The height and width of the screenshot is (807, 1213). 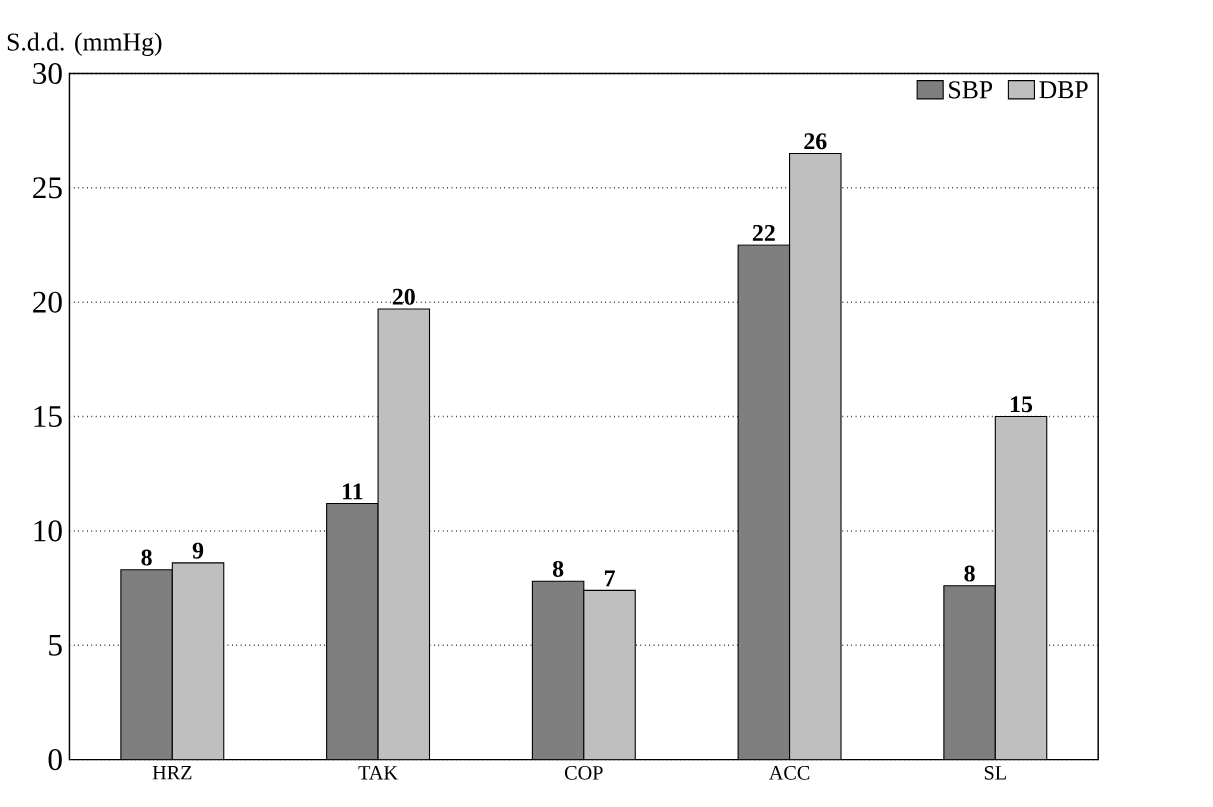 I want to click on y-tick-label: 0, so click(x=55, y=759).